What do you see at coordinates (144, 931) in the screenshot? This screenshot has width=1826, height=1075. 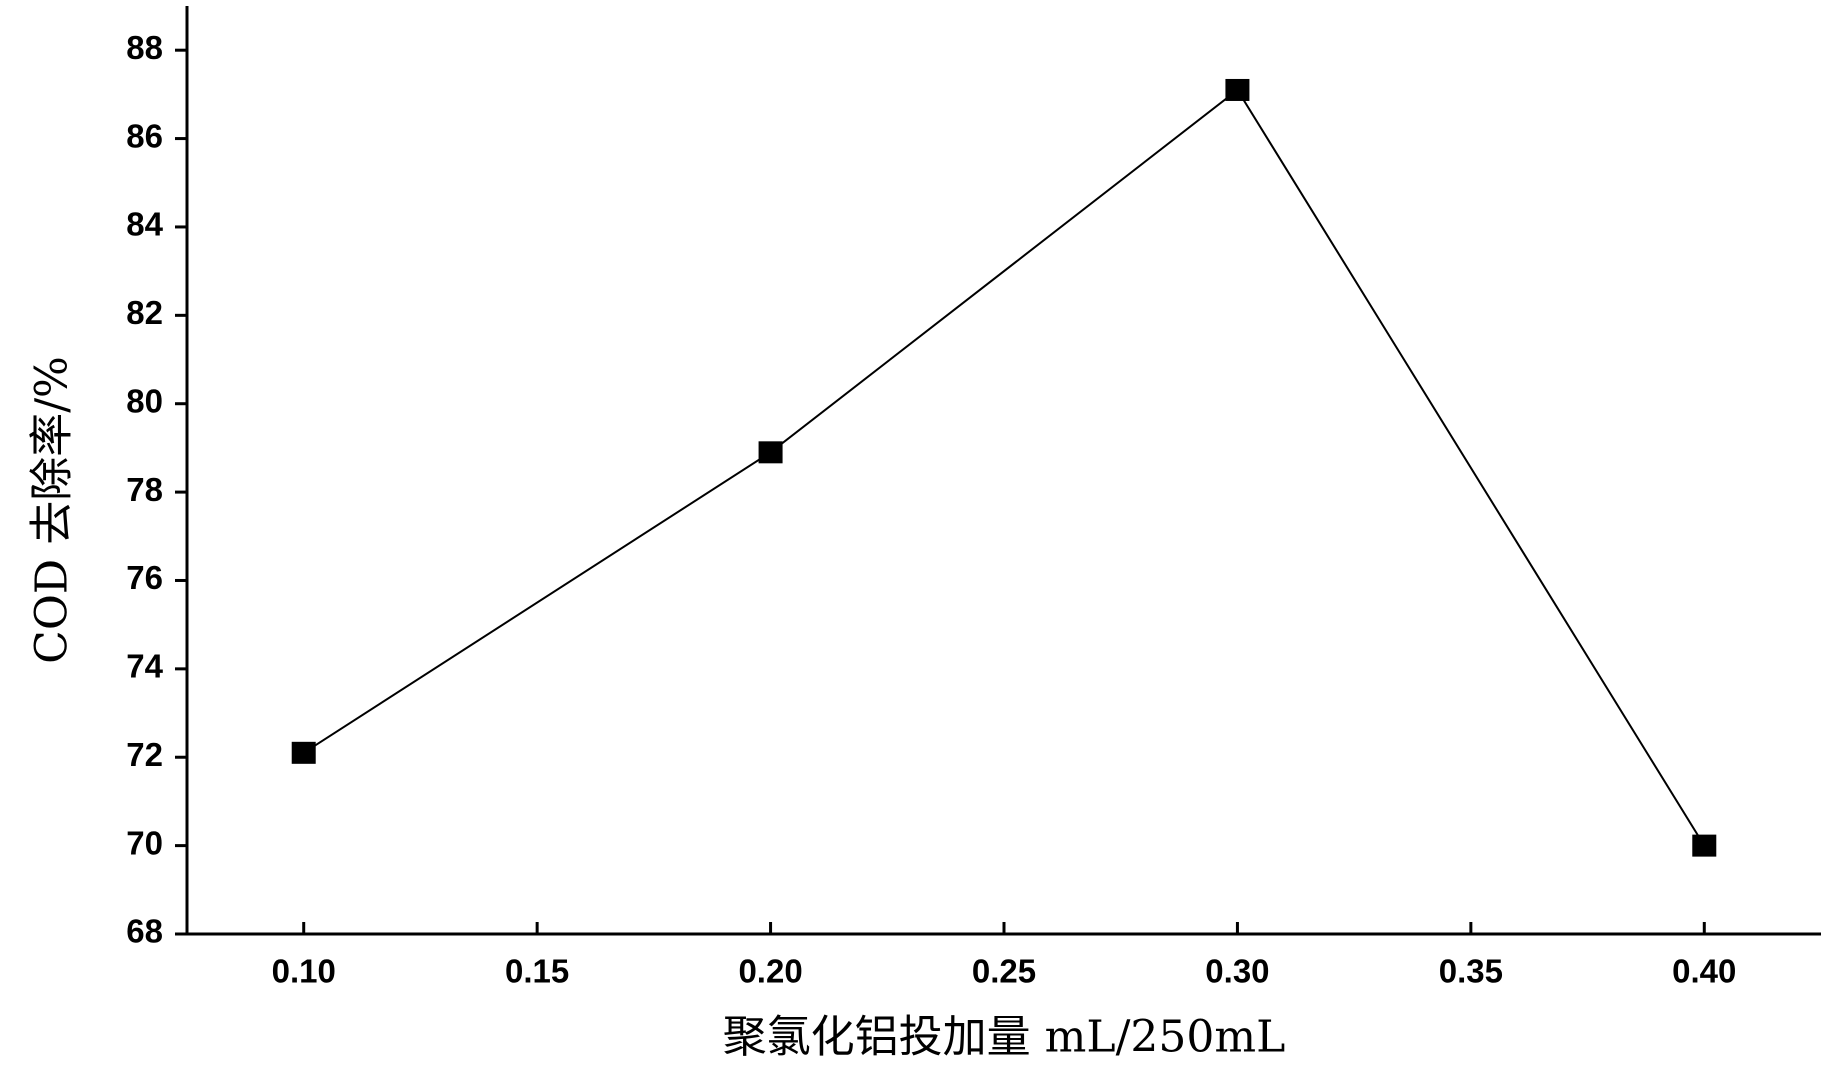 I see `y-tick-label: 68` at bounding box center [144, 931].